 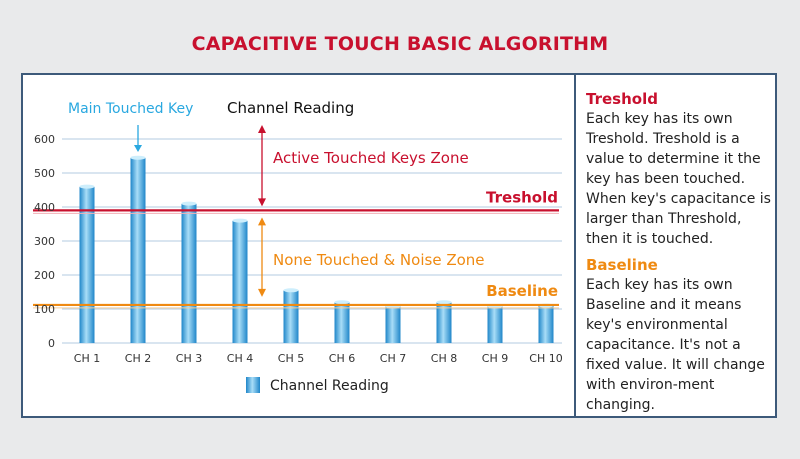 I want to click on x-tick-label: CH 2, so click(x=138, y=358).